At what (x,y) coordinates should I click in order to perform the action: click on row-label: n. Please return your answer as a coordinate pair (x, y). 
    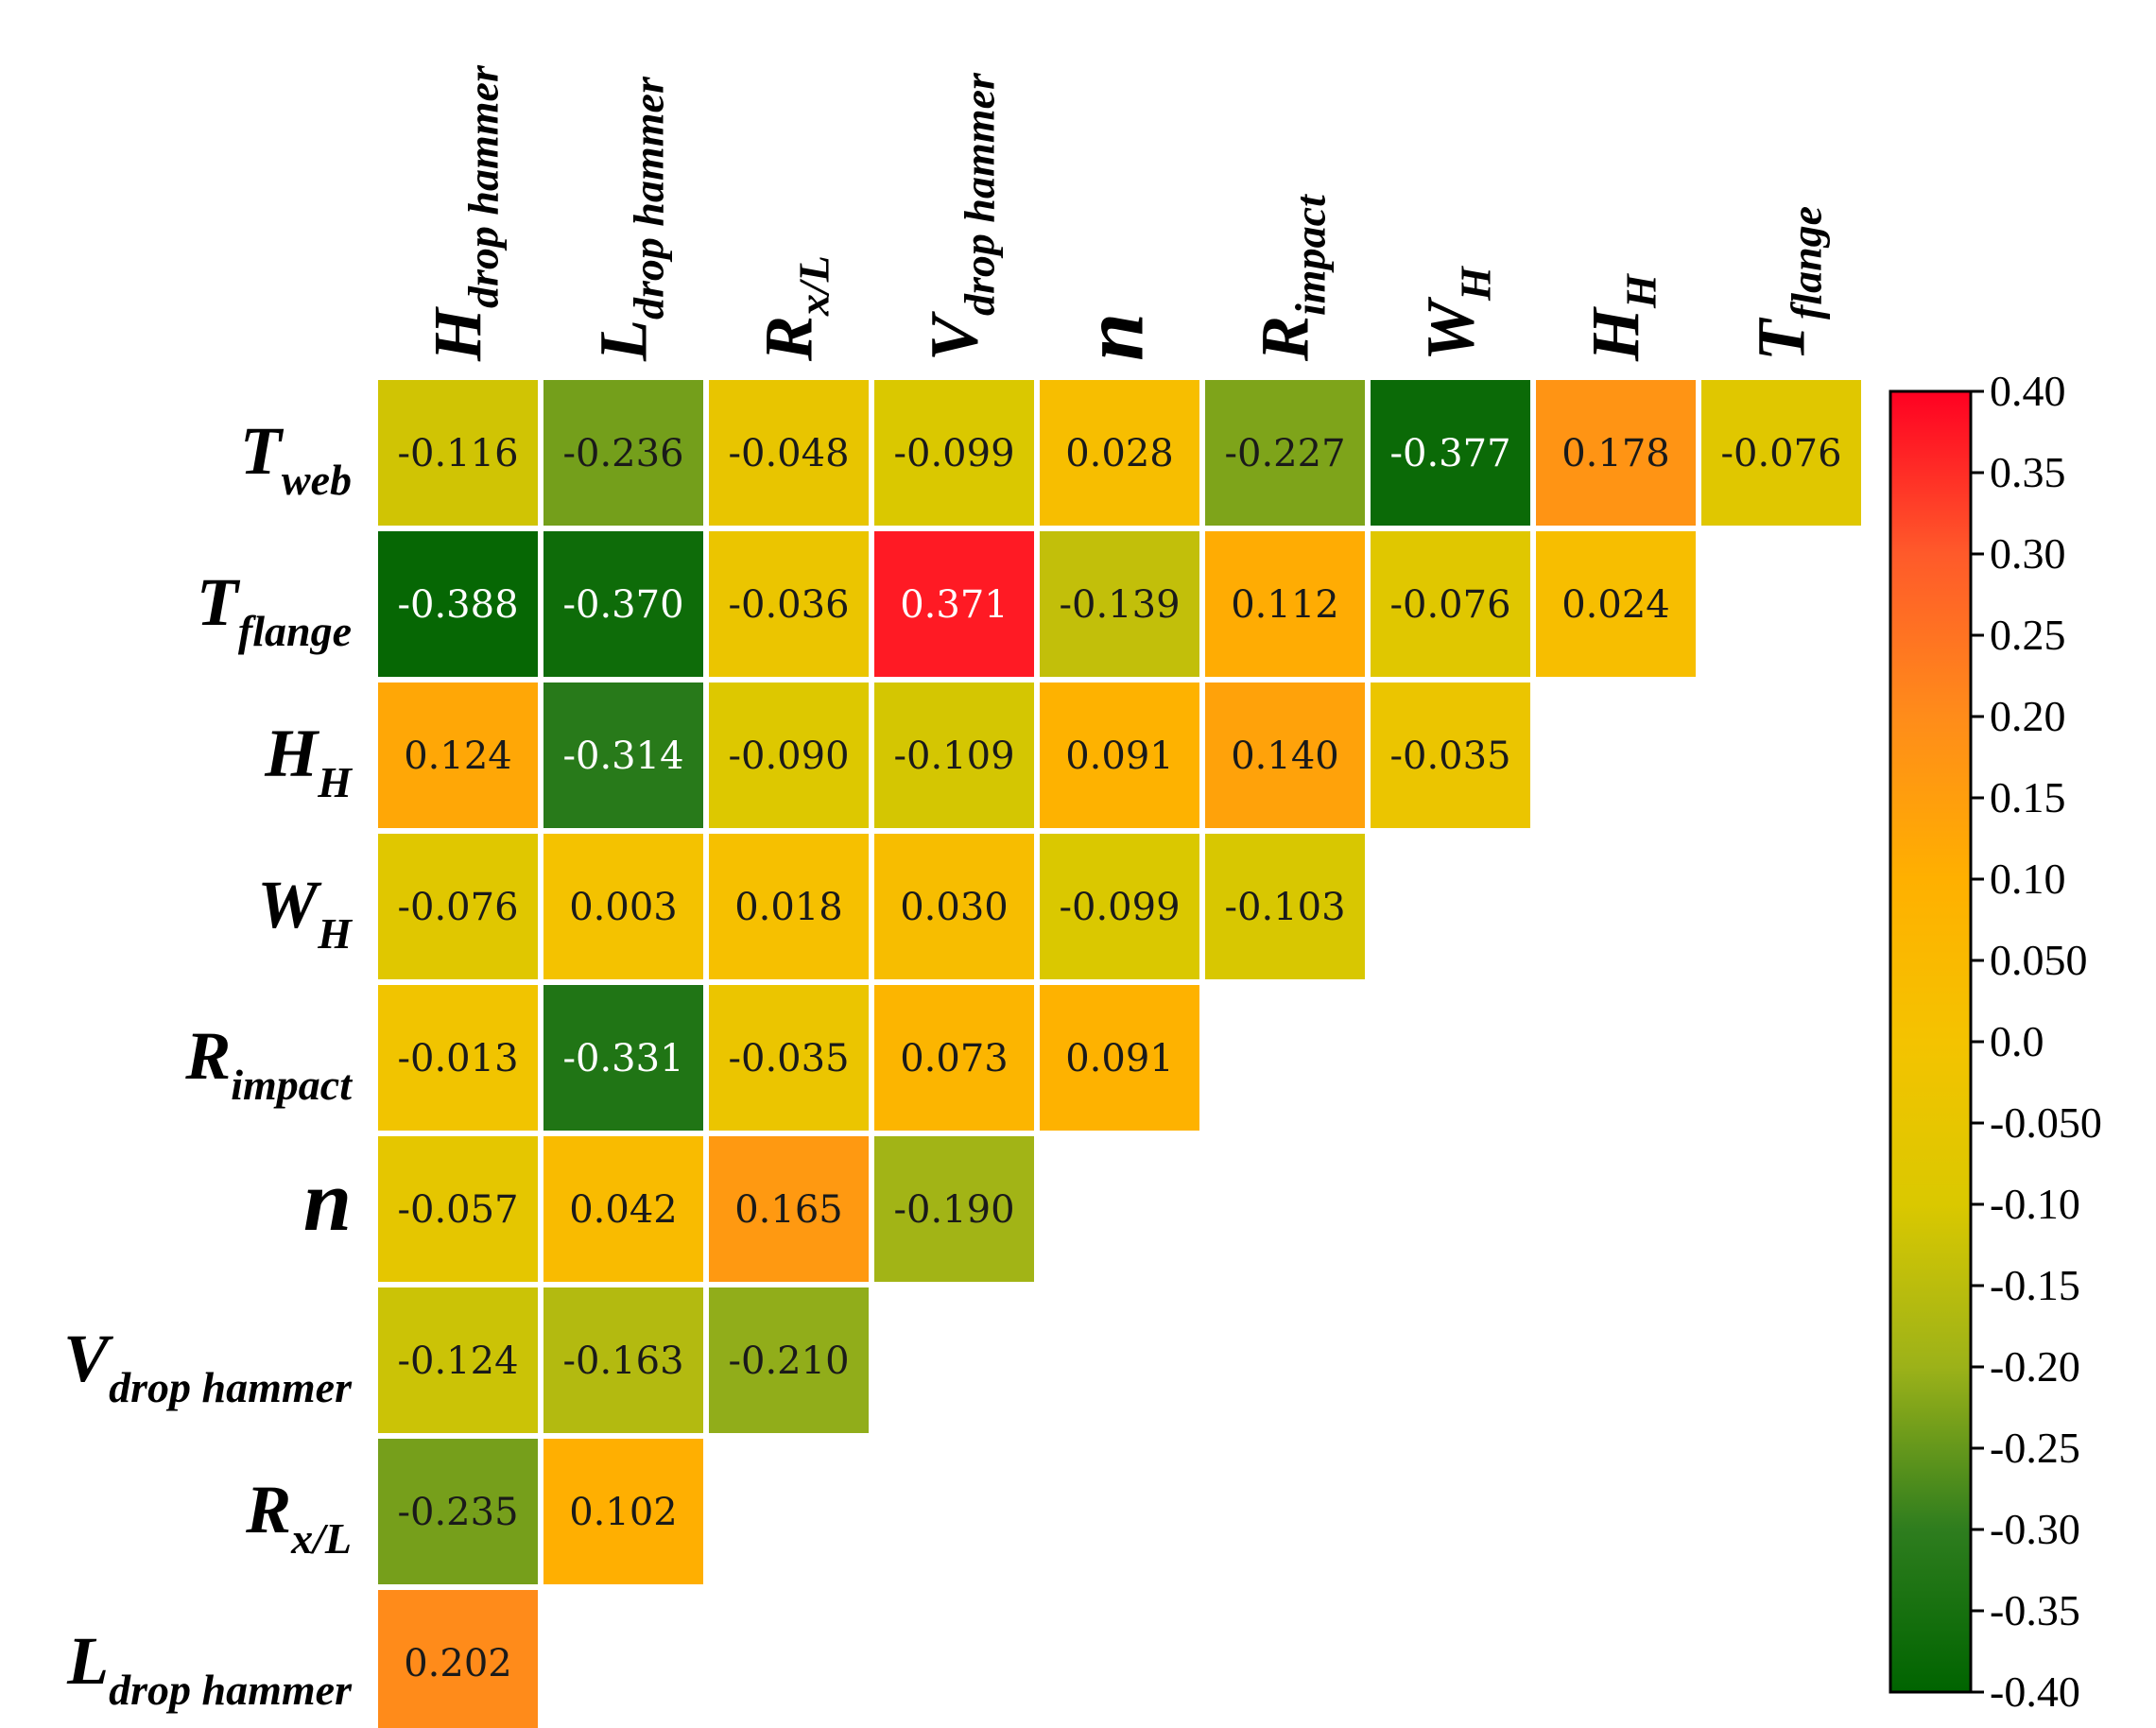
    Looking at the image, I should click on (327, 1201).